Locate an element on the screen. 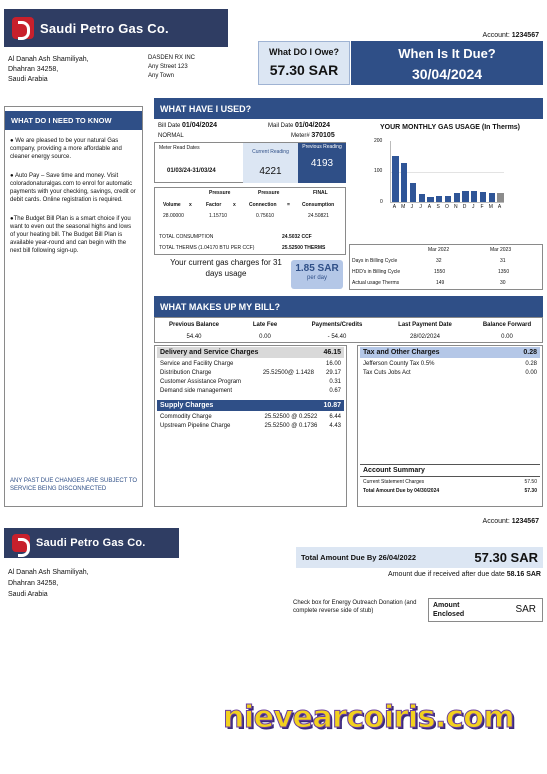 This screenshot has width=547, height=774. used-title: WHAT HAVE I USED? is located at coordinates (348, 108).